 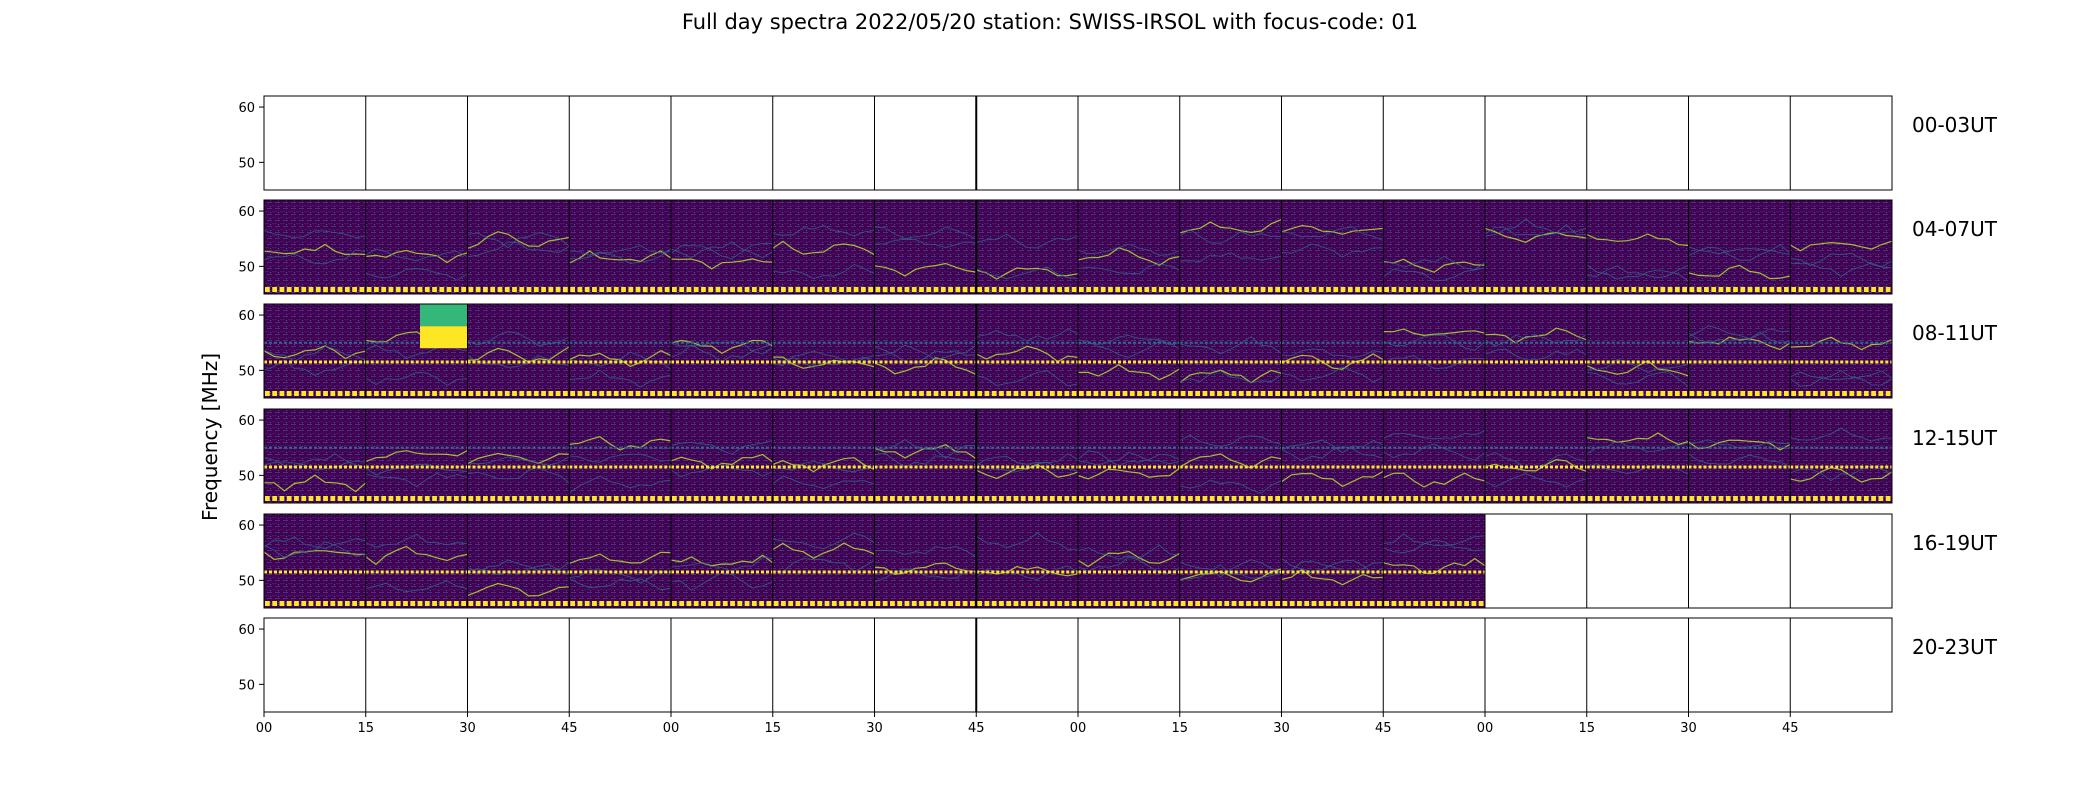 I want to click on burst-region, so click(x=444, y=315).